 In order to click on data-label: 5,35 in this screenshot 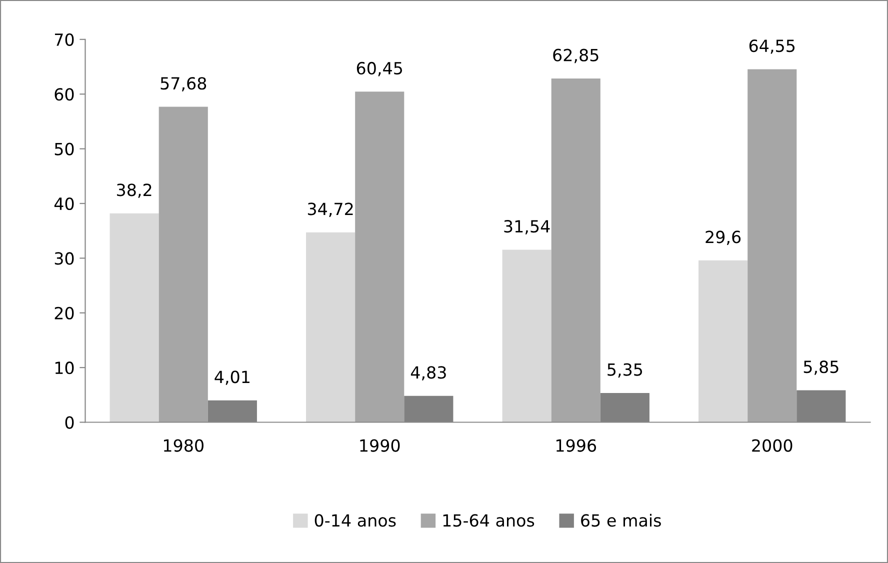, I will do `click(625, 370)`.